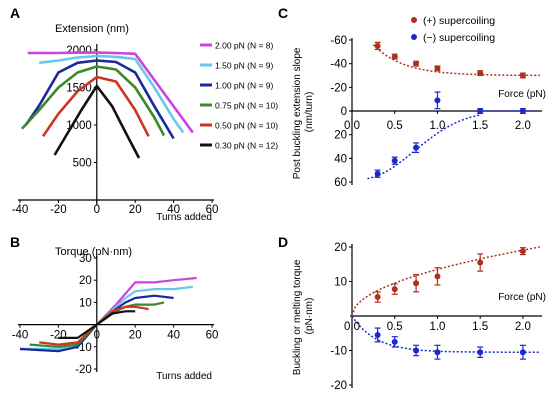 The image size is (554, 401). I want to click on legend-label: 0.50 pN (N = 10), so click(246, 126).